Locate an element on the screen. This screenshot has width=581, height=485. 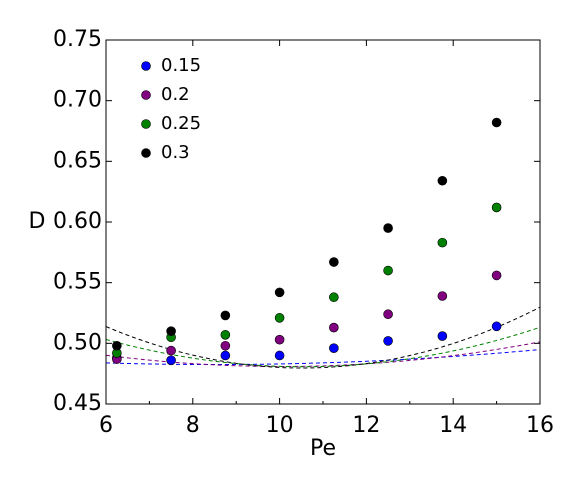
legend-label-1: 0.2 is located at coordinates (175, 94).